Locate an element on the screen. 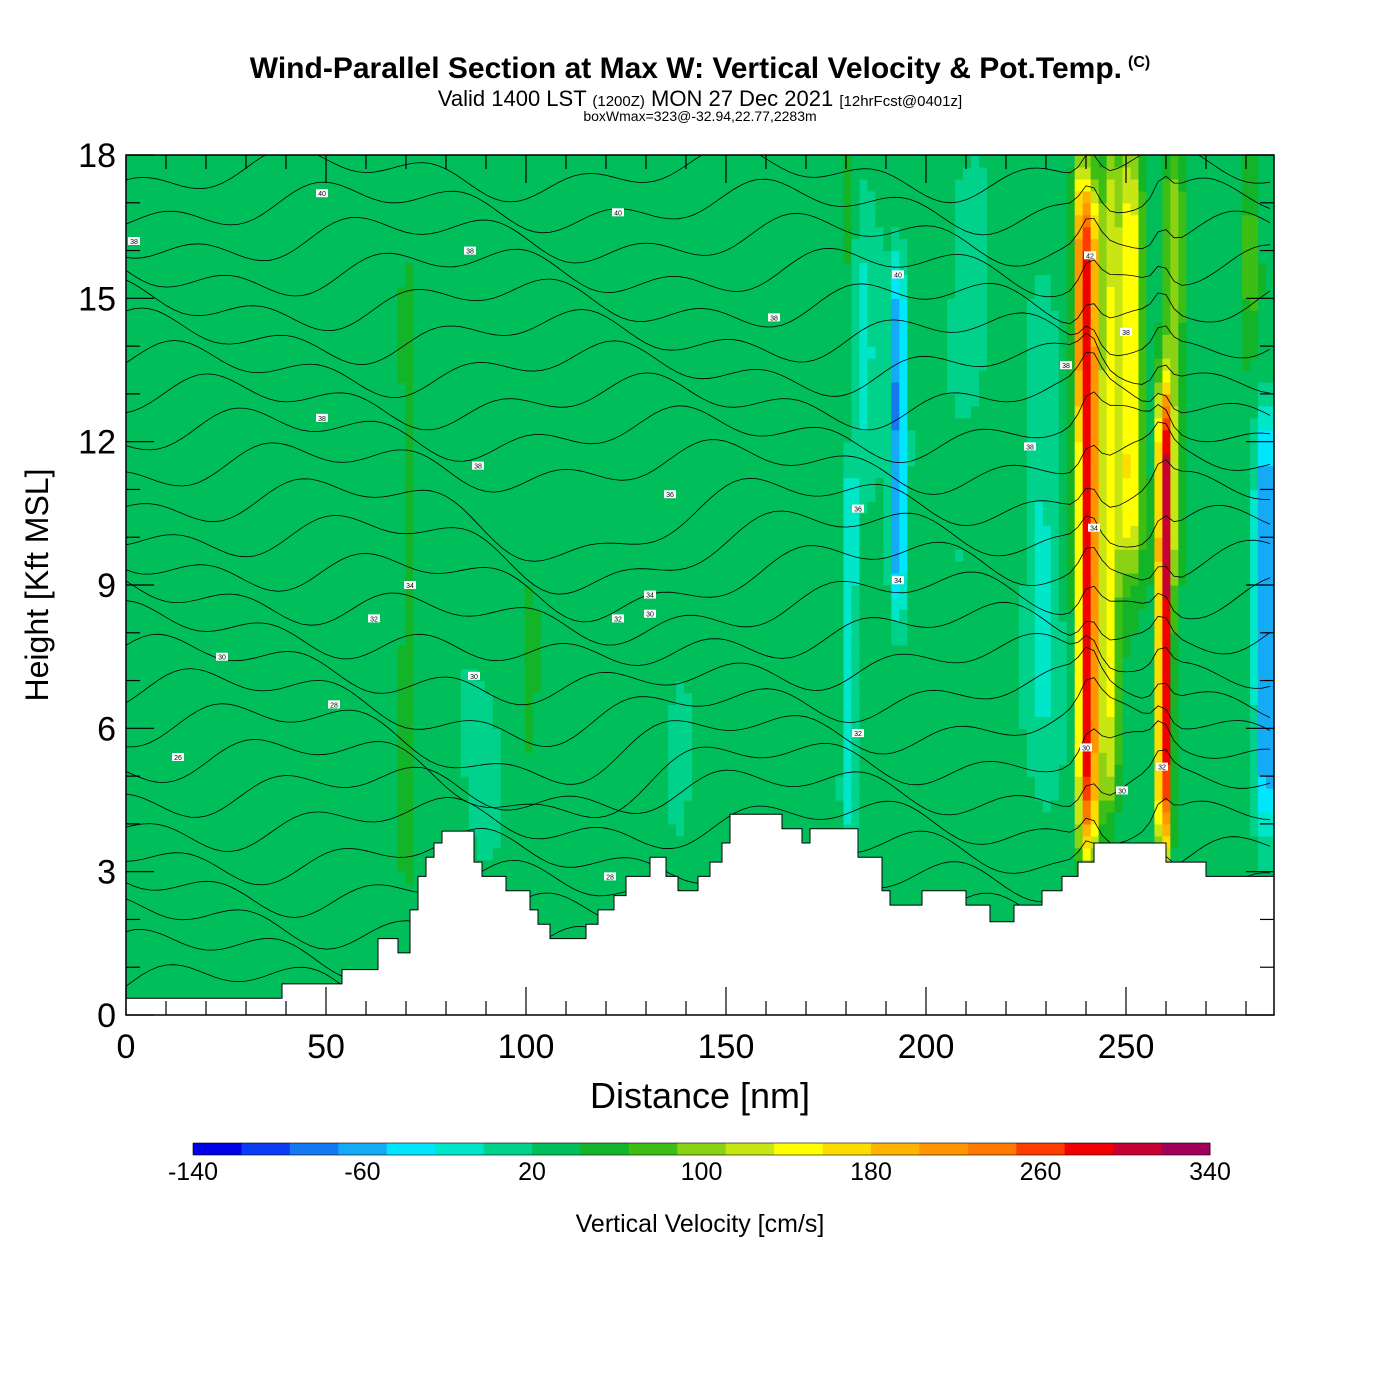  theta-contour is located at coordinates (698, 510).